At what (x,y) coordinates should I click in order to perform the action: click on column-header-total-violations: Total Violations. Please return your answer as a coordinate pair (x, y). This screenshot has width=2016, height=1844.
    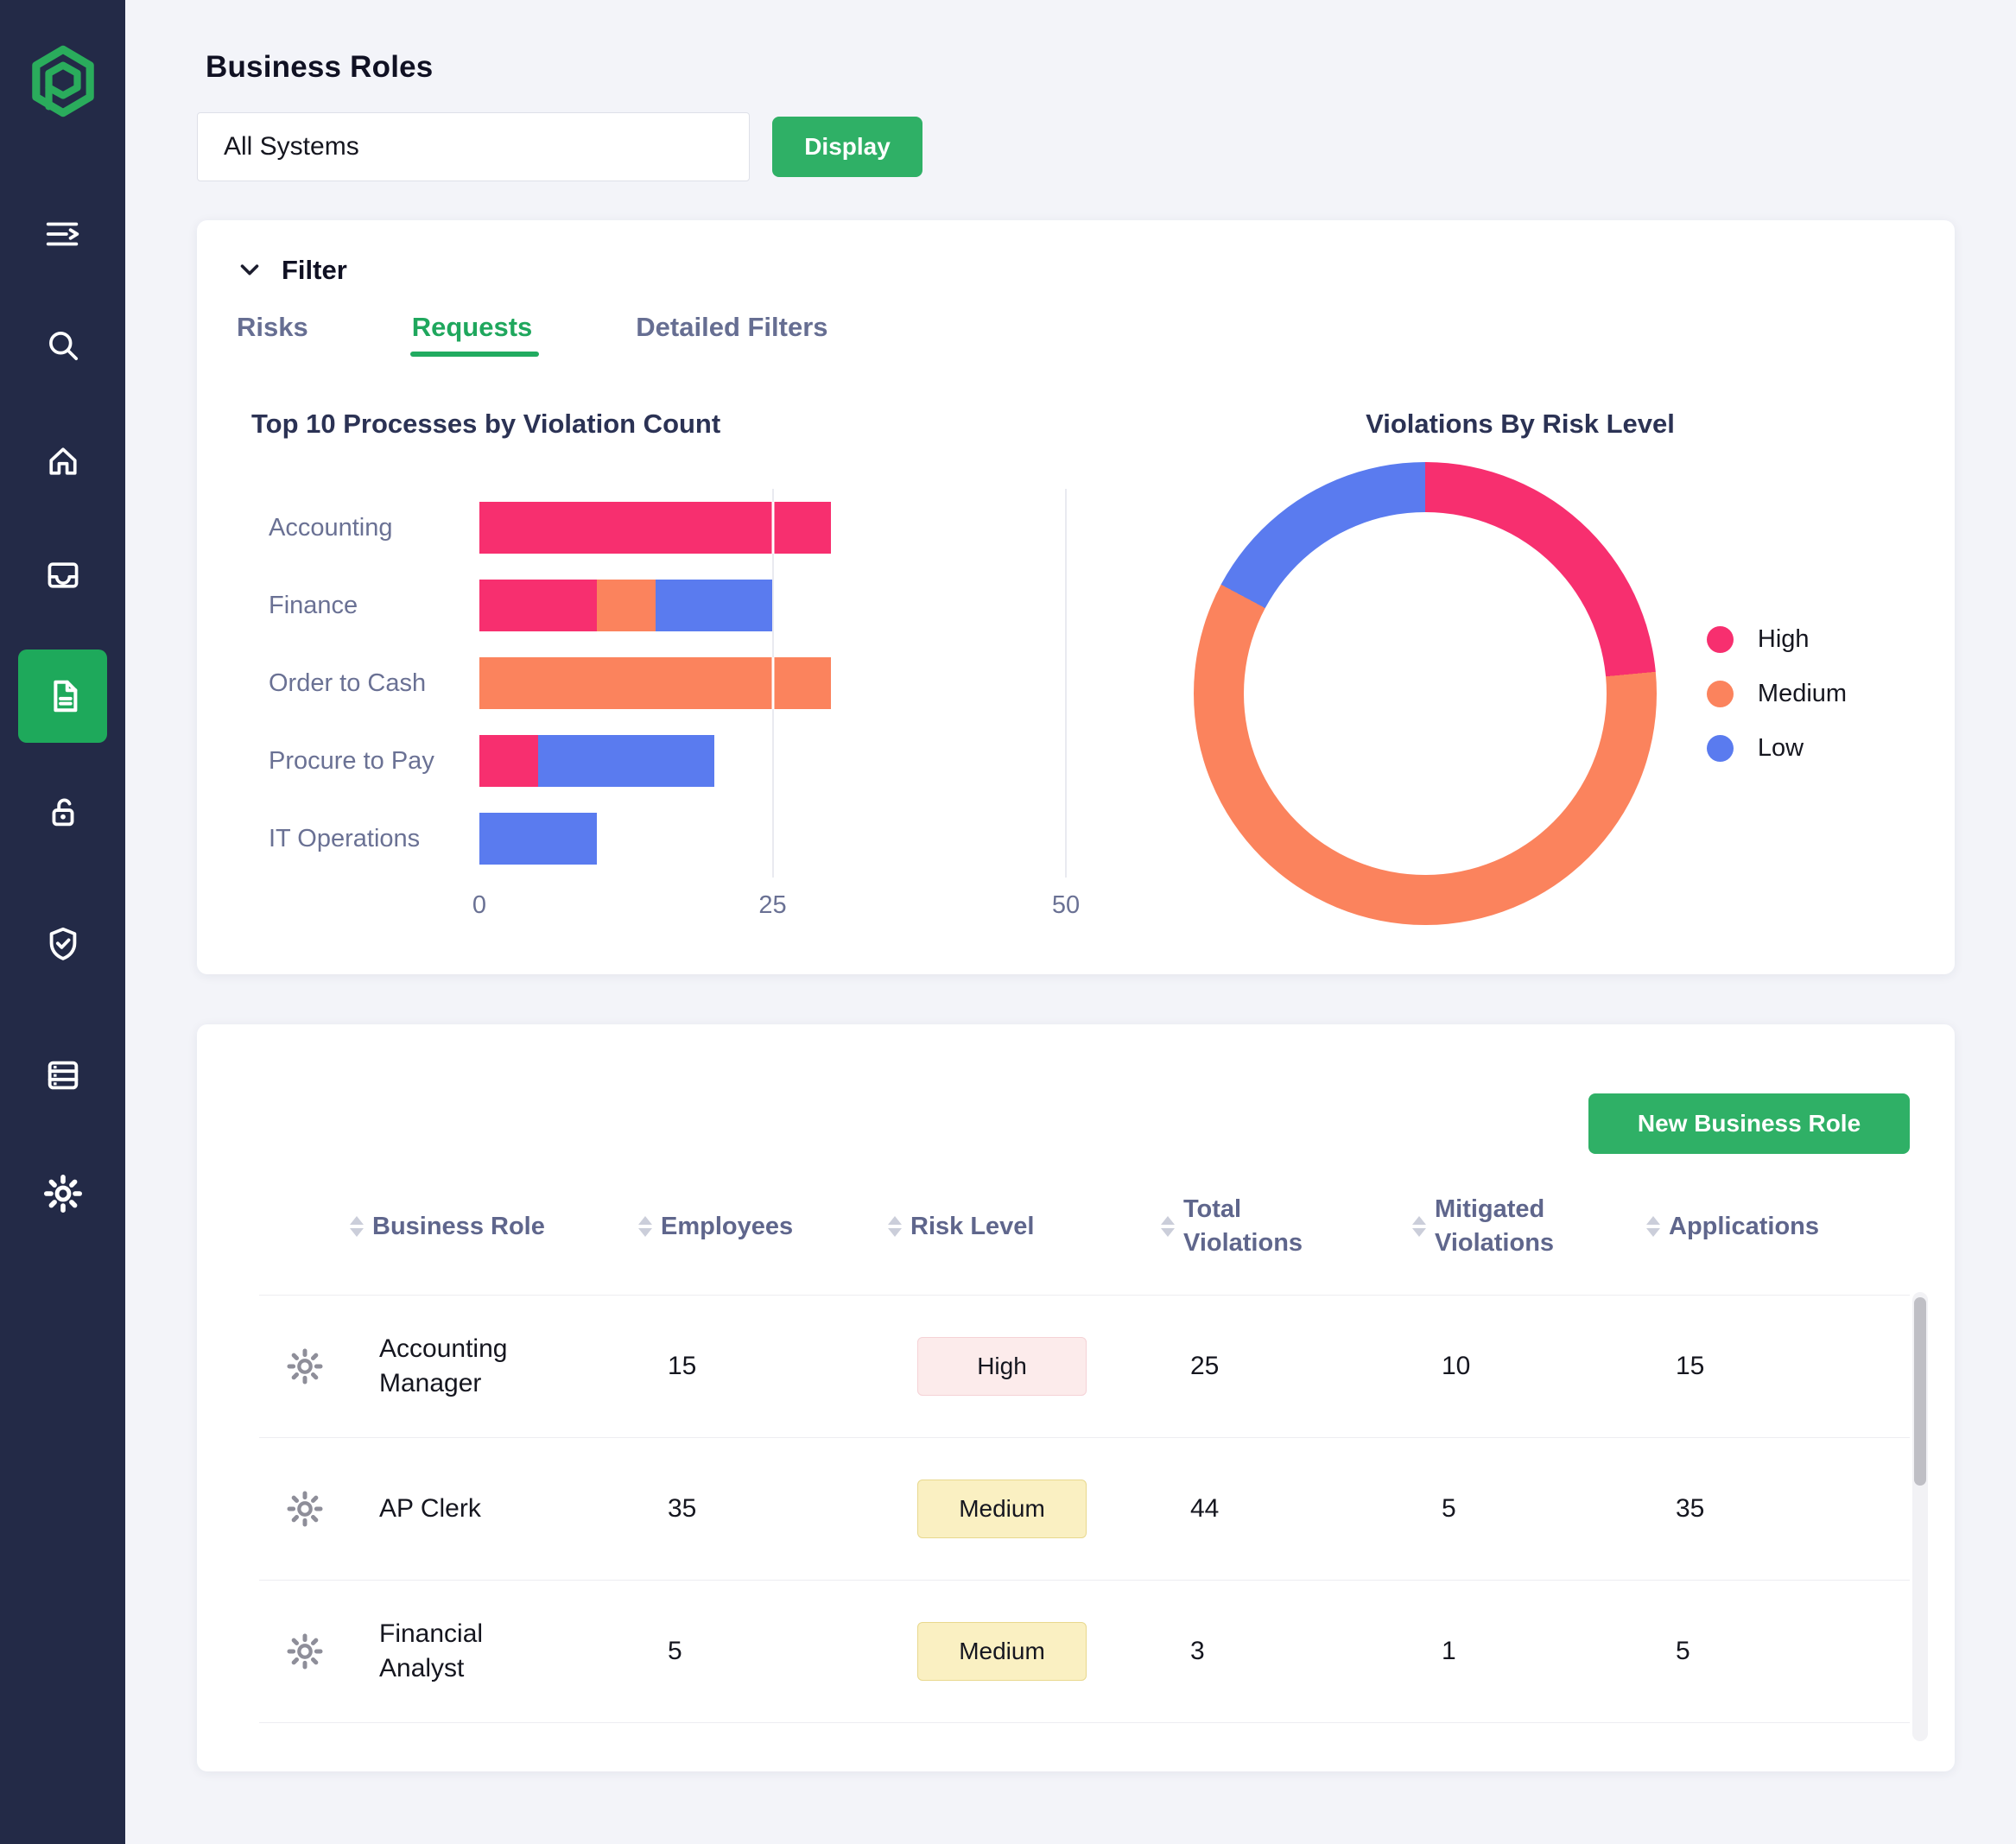
    Looking at the image, I should click on (1286, 1226).